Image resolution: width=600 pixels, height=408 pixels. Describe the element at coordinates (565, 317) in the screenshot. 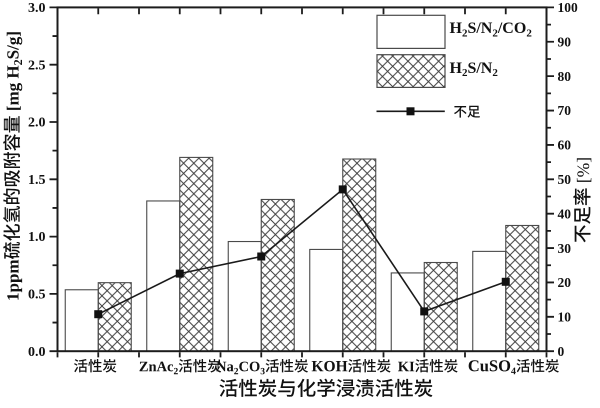

I see `svg-text: 10` at that location.